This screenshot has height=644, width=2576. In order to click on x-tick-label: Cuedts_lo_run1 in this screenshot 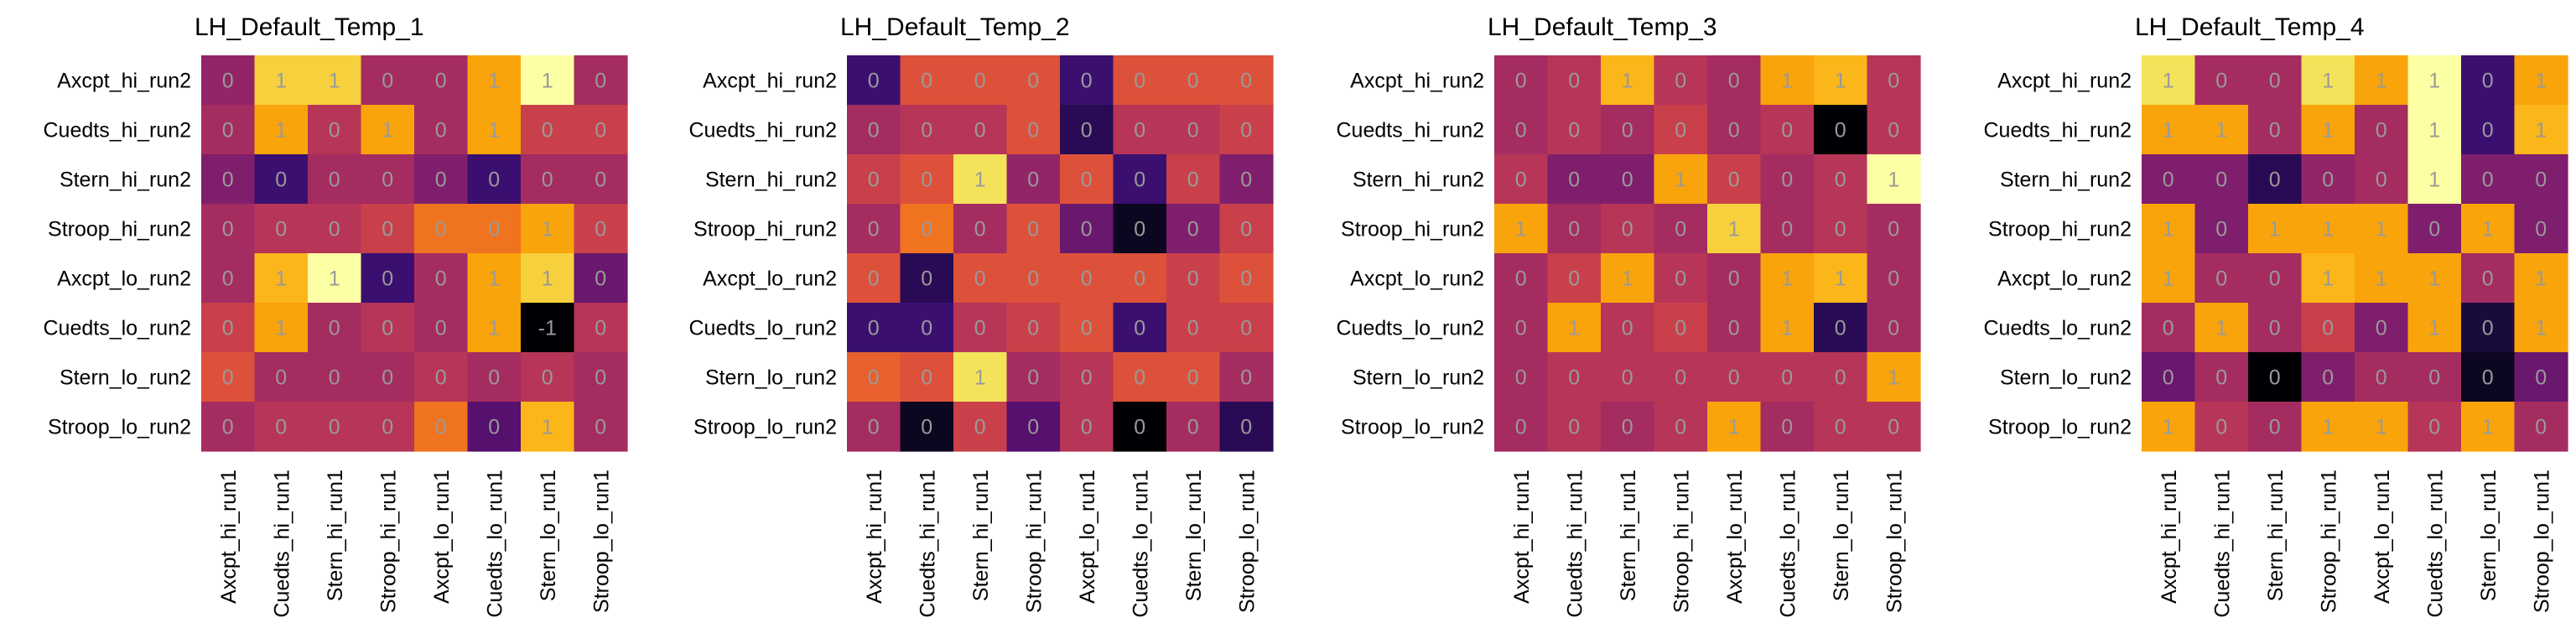, I will do `click(2435, 544)`.